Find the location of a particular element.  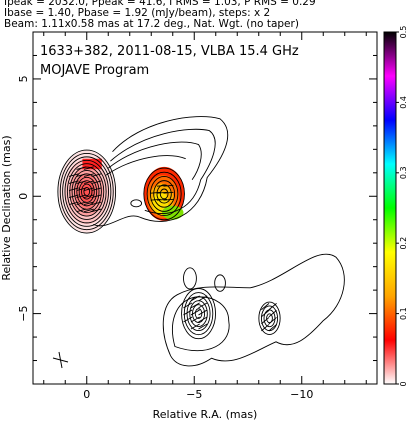

colorbar is located at coordinates (390, 208).